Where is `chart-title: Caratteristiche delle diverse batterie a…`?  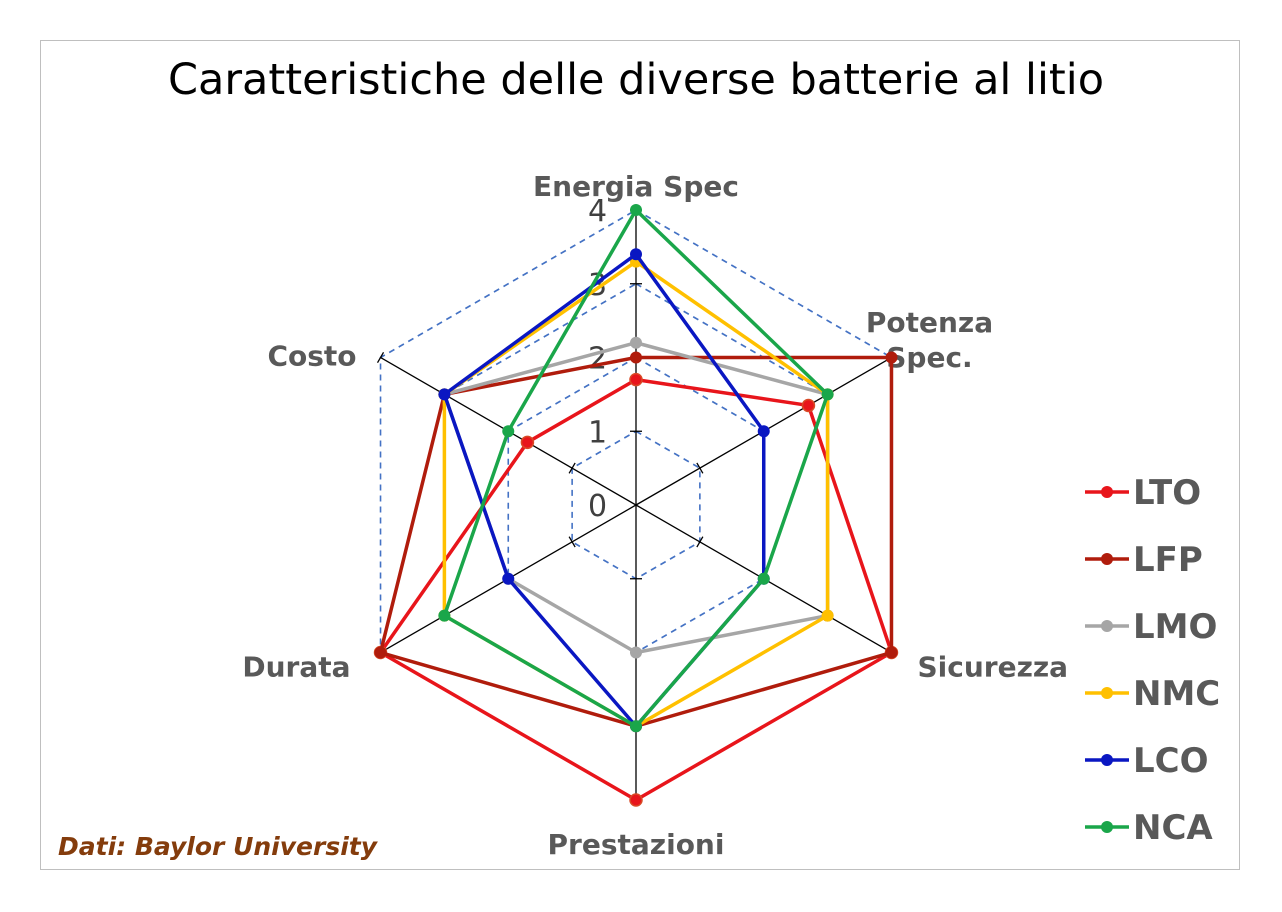 chart-title: Caratteristiche delle diverse batterie a… is located at coordinates (636, 80).